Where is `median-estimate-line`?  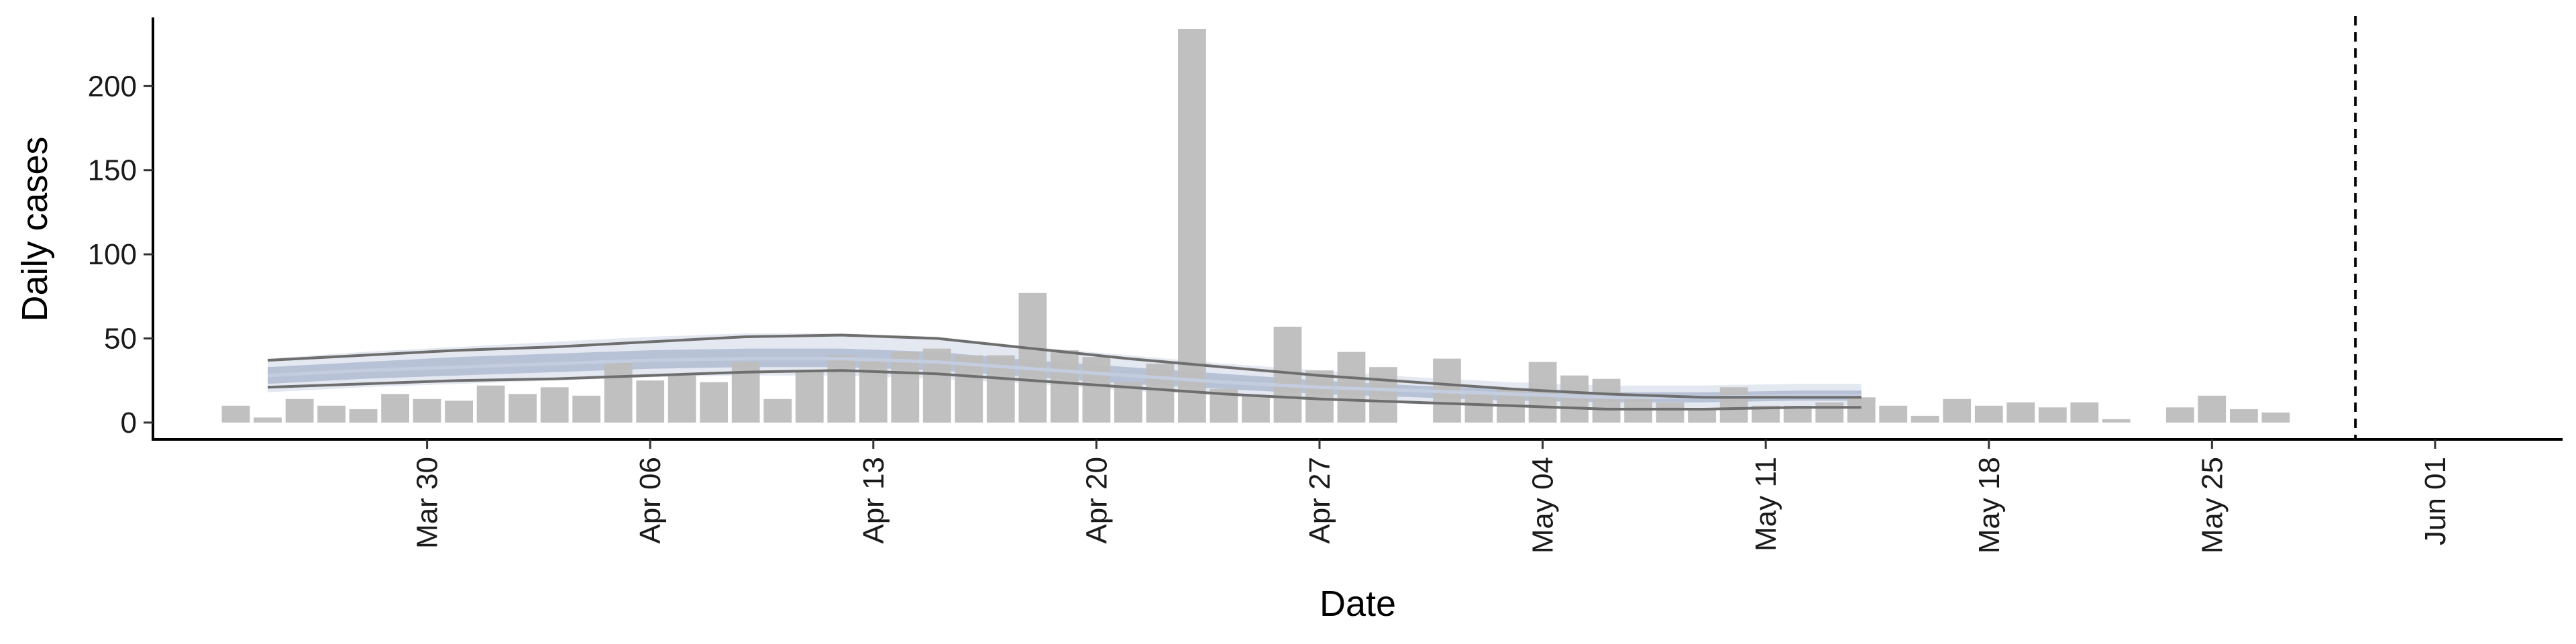 median-estimate-line is located at coordinates (1064, 378).